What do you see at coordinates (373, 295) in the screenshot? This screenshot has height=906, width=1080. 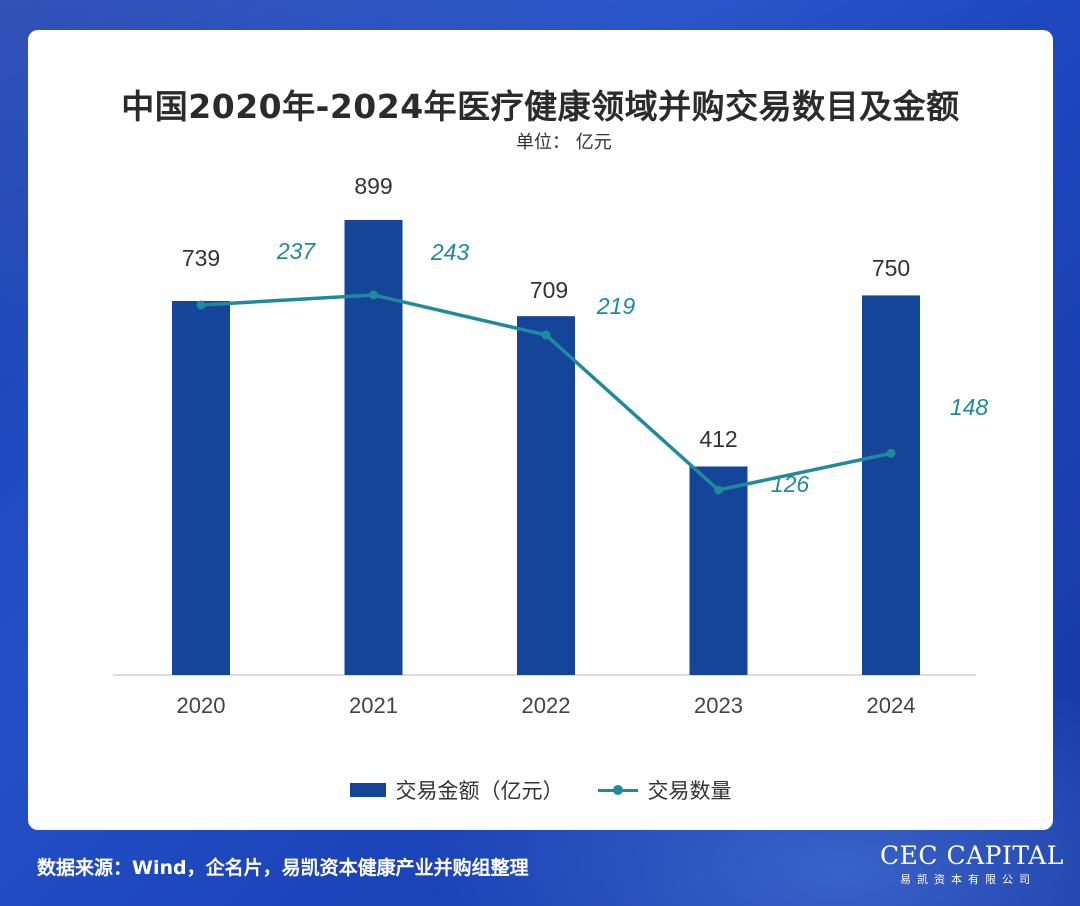 I see `count-point-2021` at bounding box center [373, 295].